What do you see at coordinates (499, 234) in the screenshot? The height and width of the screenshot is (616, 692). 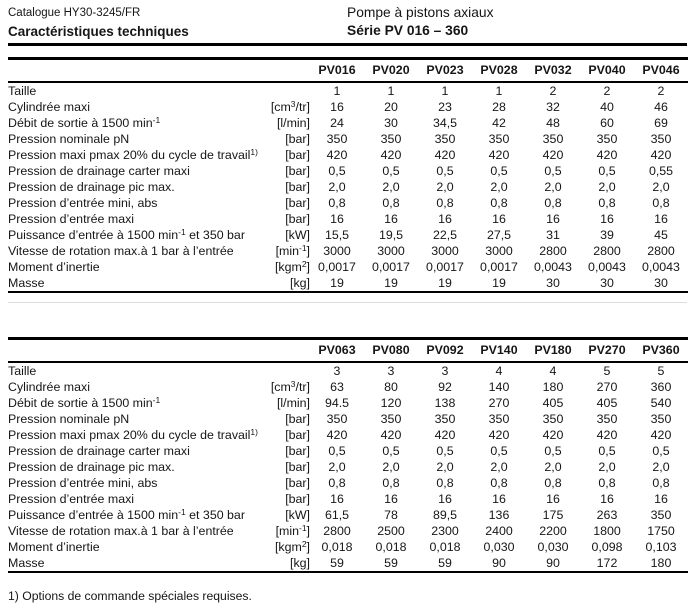 I see `value-cell: 27,5` at bounding box center [499, 234].